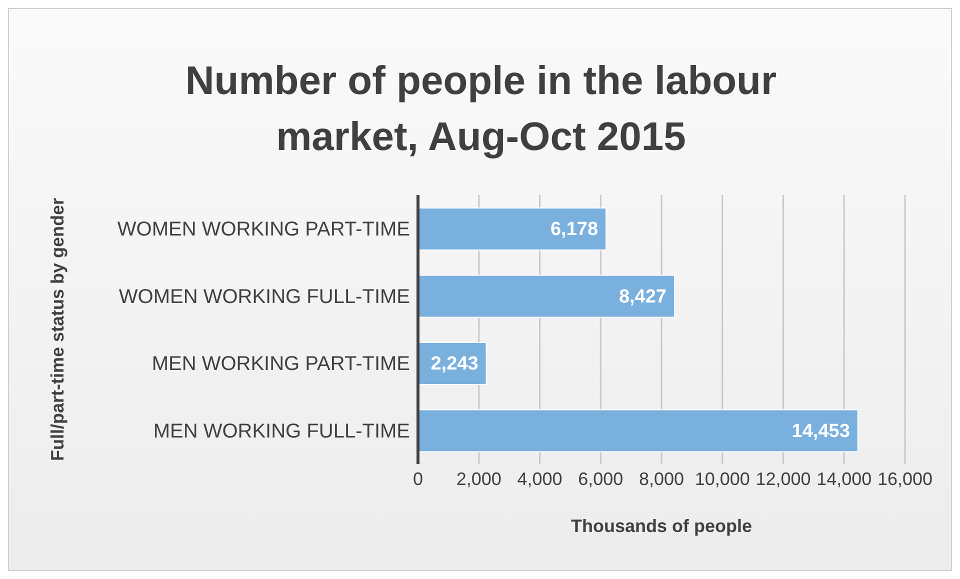  What do you see at coordinates (264, 297) in the screenshot?
I see `y-tick-label: WOMEN WORKING FULL-TIME` at bounding box center [264, 297].